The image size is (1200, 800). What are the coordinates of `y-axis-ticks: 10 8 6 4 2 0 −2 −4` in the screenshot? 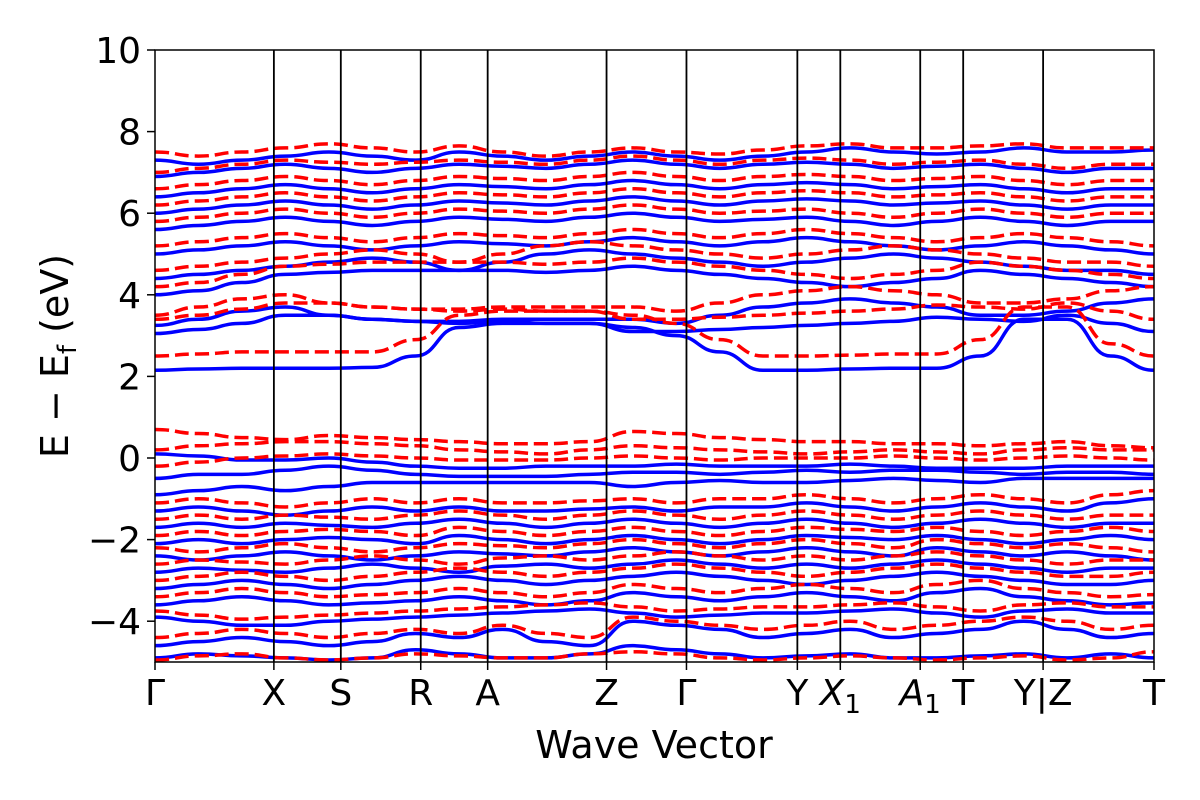 It's located at (121, 337).